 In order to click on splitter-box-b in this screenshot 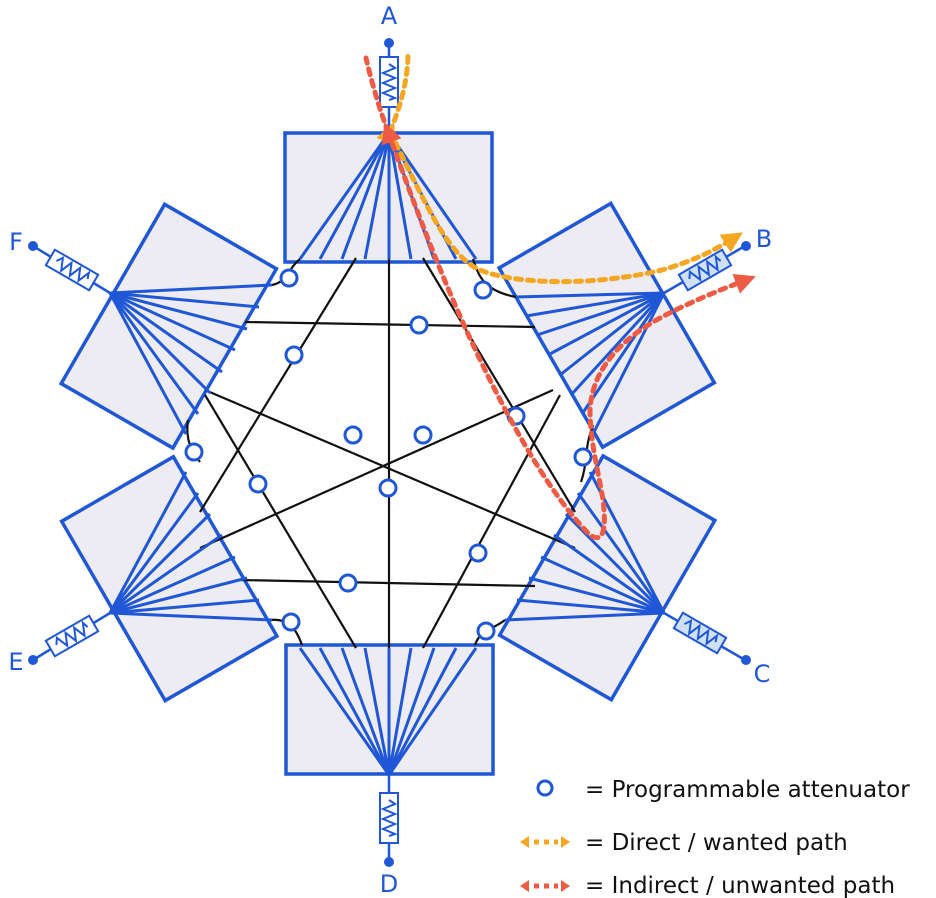, I will do `click(606, 325)`.